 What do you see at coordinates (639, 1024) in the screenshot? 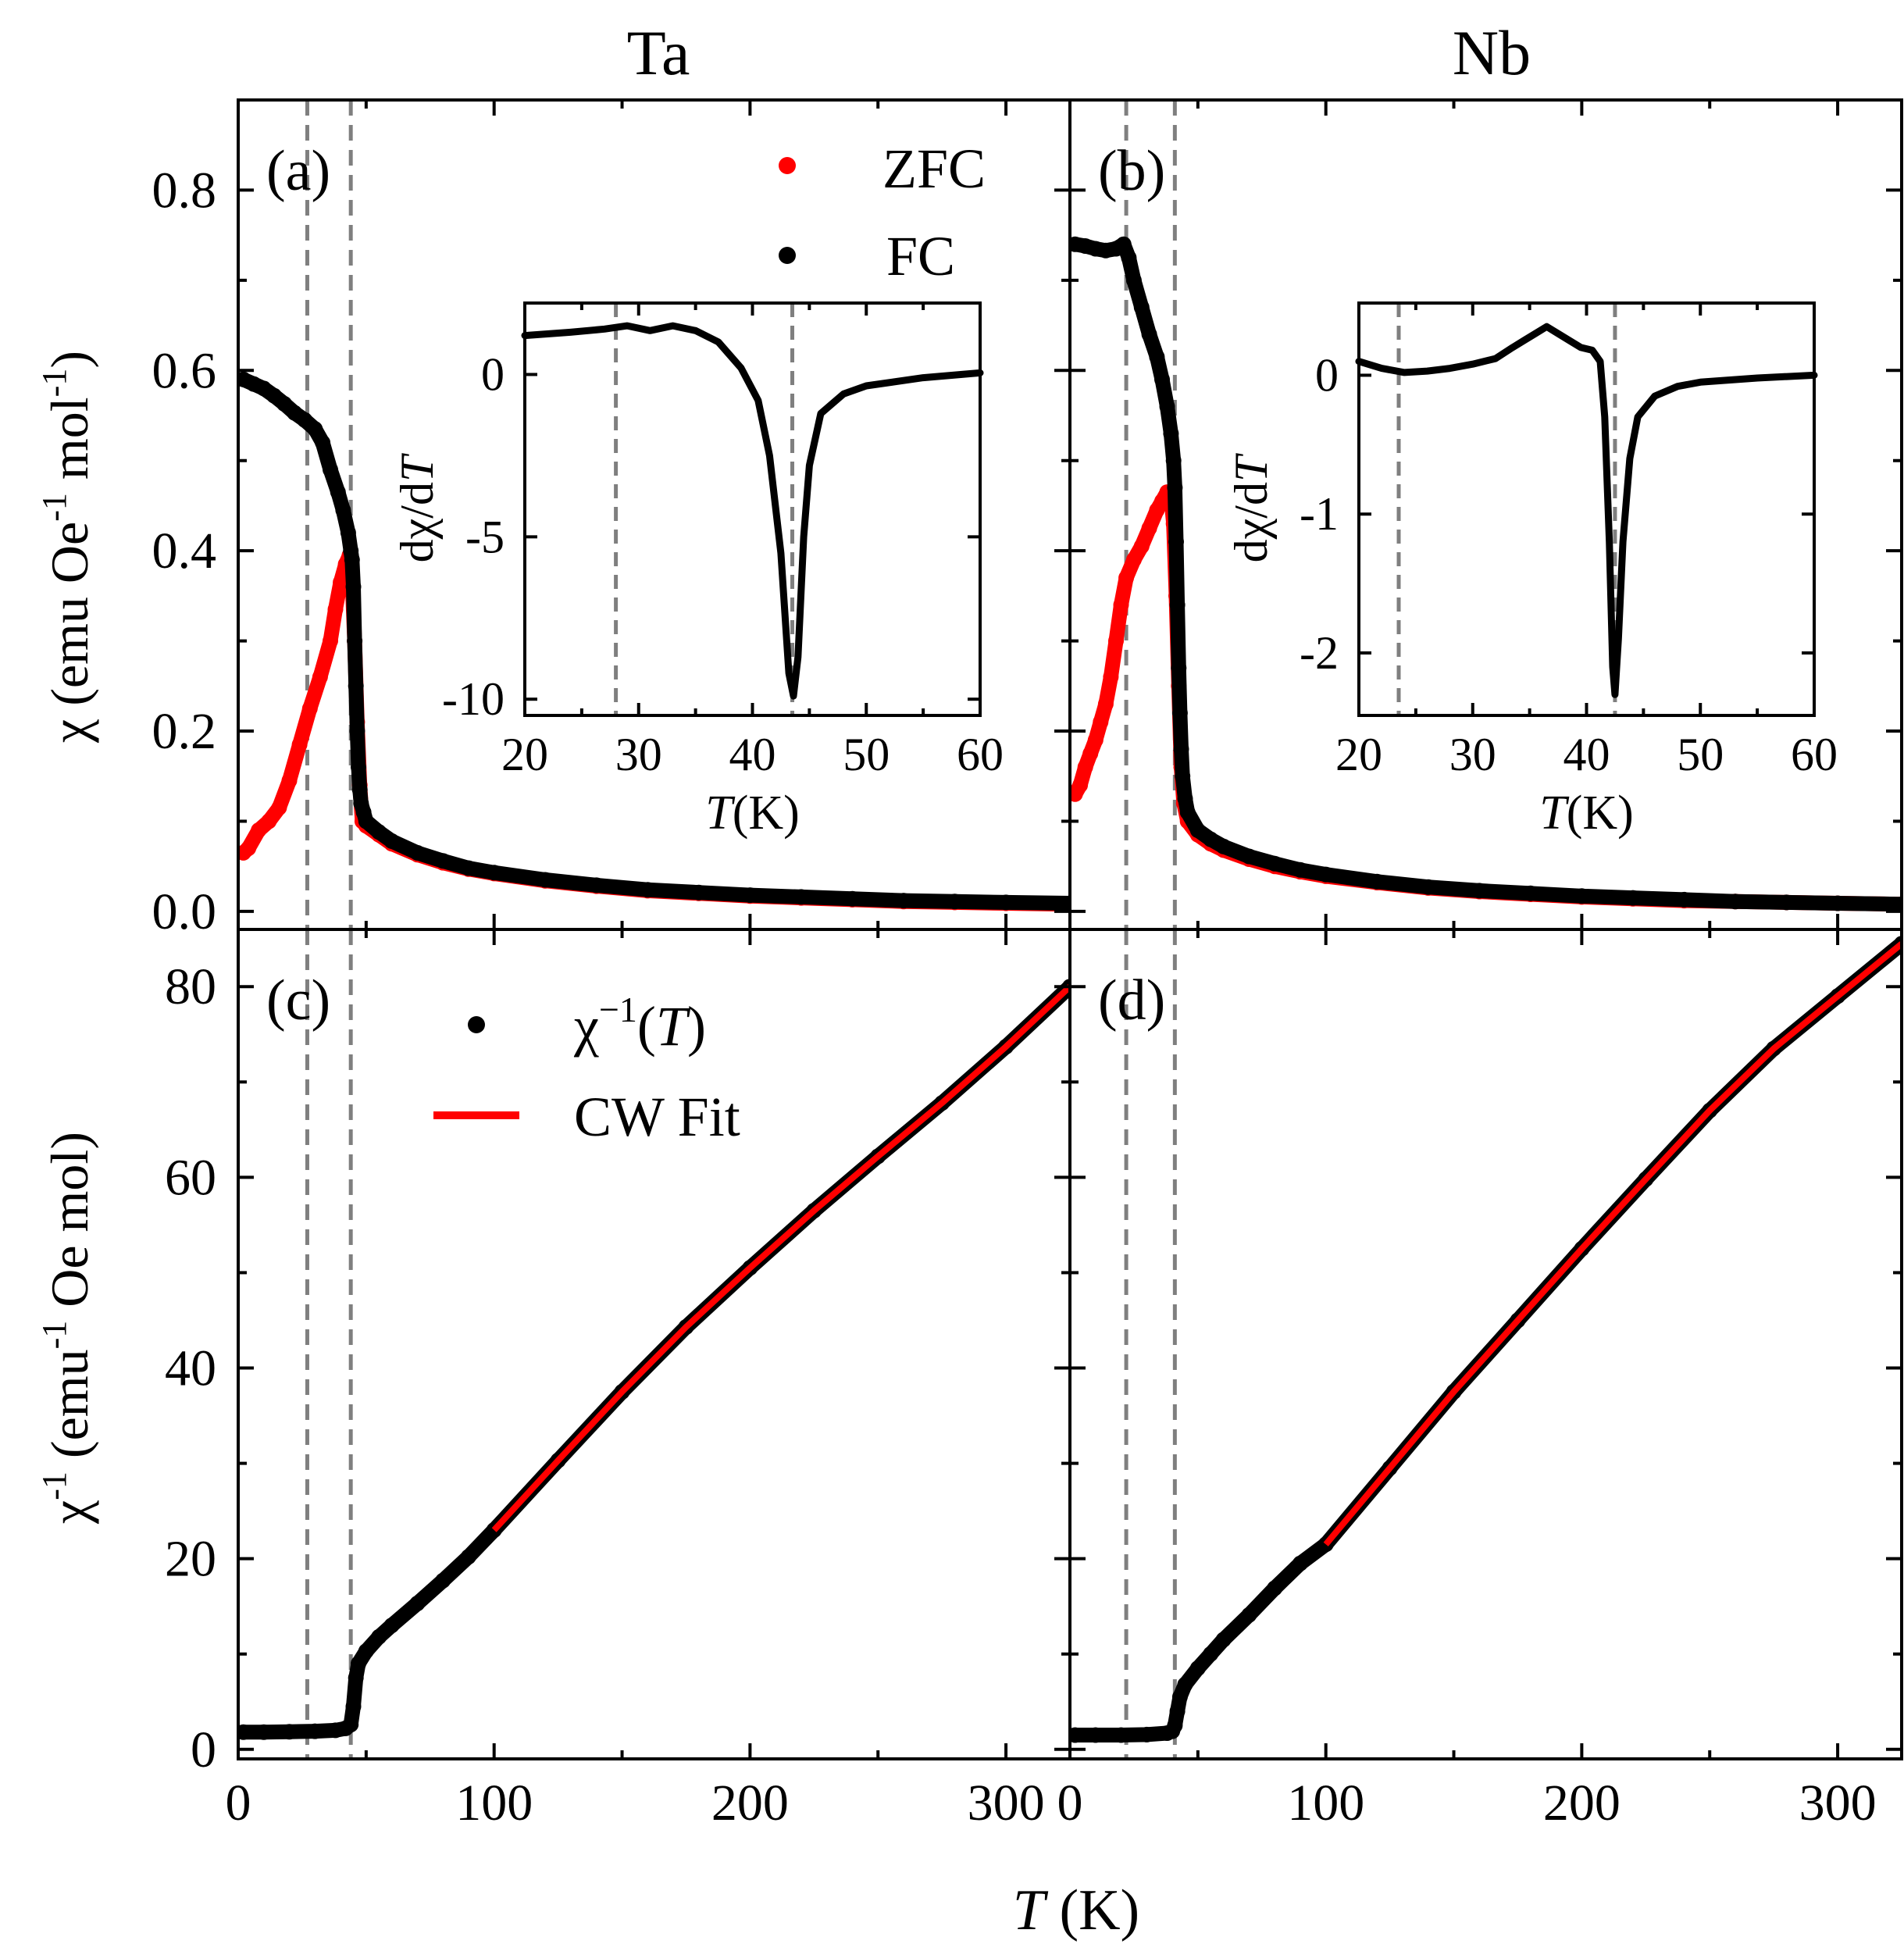
I see `legend-points-label: χ−1(T)` at bounding box center [639, 1024].